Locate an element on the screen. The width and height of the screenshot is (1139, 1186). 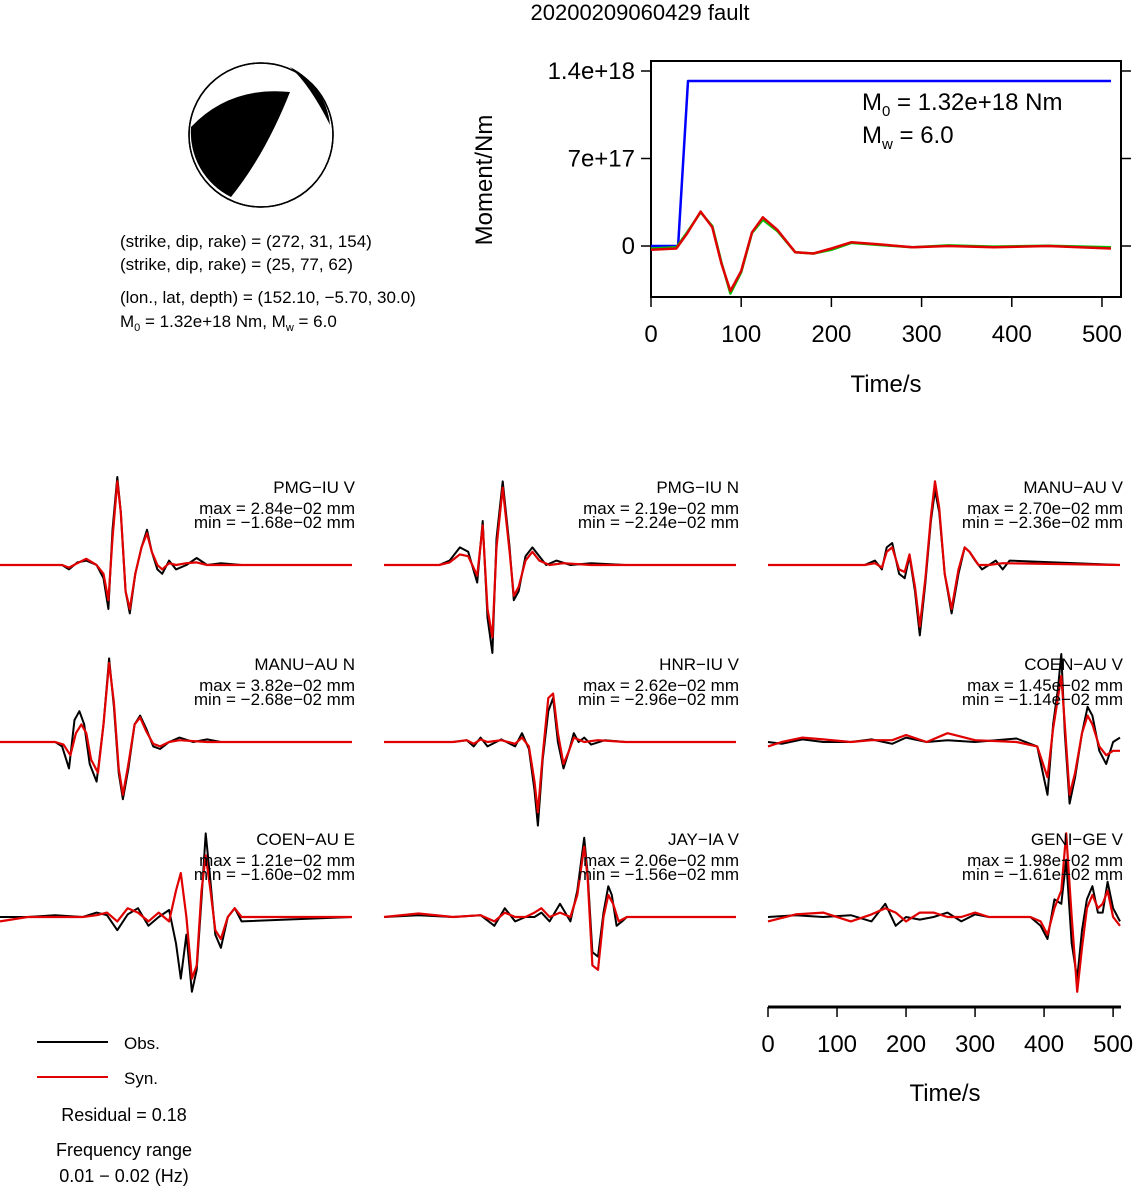
residual-text: Residual = 0.18 is located at coordinates (124, 1115).